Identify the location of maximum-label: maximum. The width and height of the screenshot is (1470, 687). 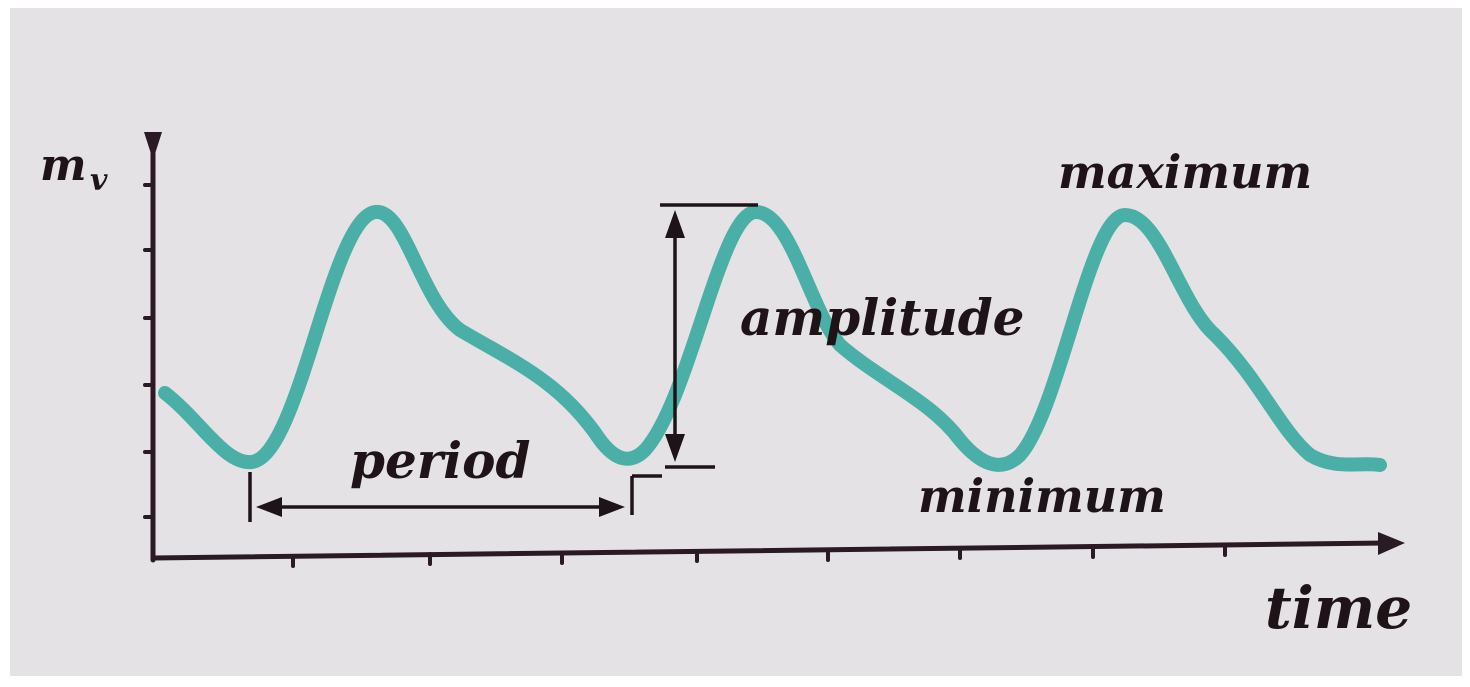
(1185, 172).